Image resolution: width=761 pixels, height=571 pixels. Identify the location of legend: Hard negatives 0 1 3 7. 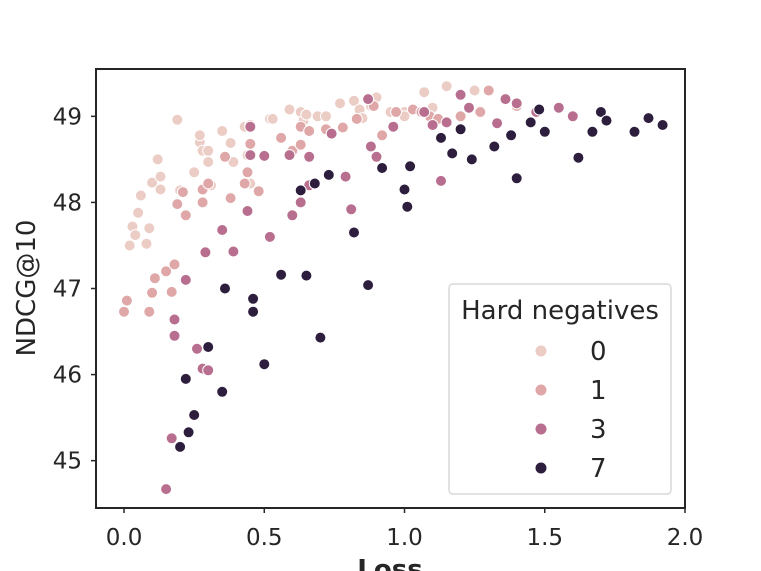
(560, 389).